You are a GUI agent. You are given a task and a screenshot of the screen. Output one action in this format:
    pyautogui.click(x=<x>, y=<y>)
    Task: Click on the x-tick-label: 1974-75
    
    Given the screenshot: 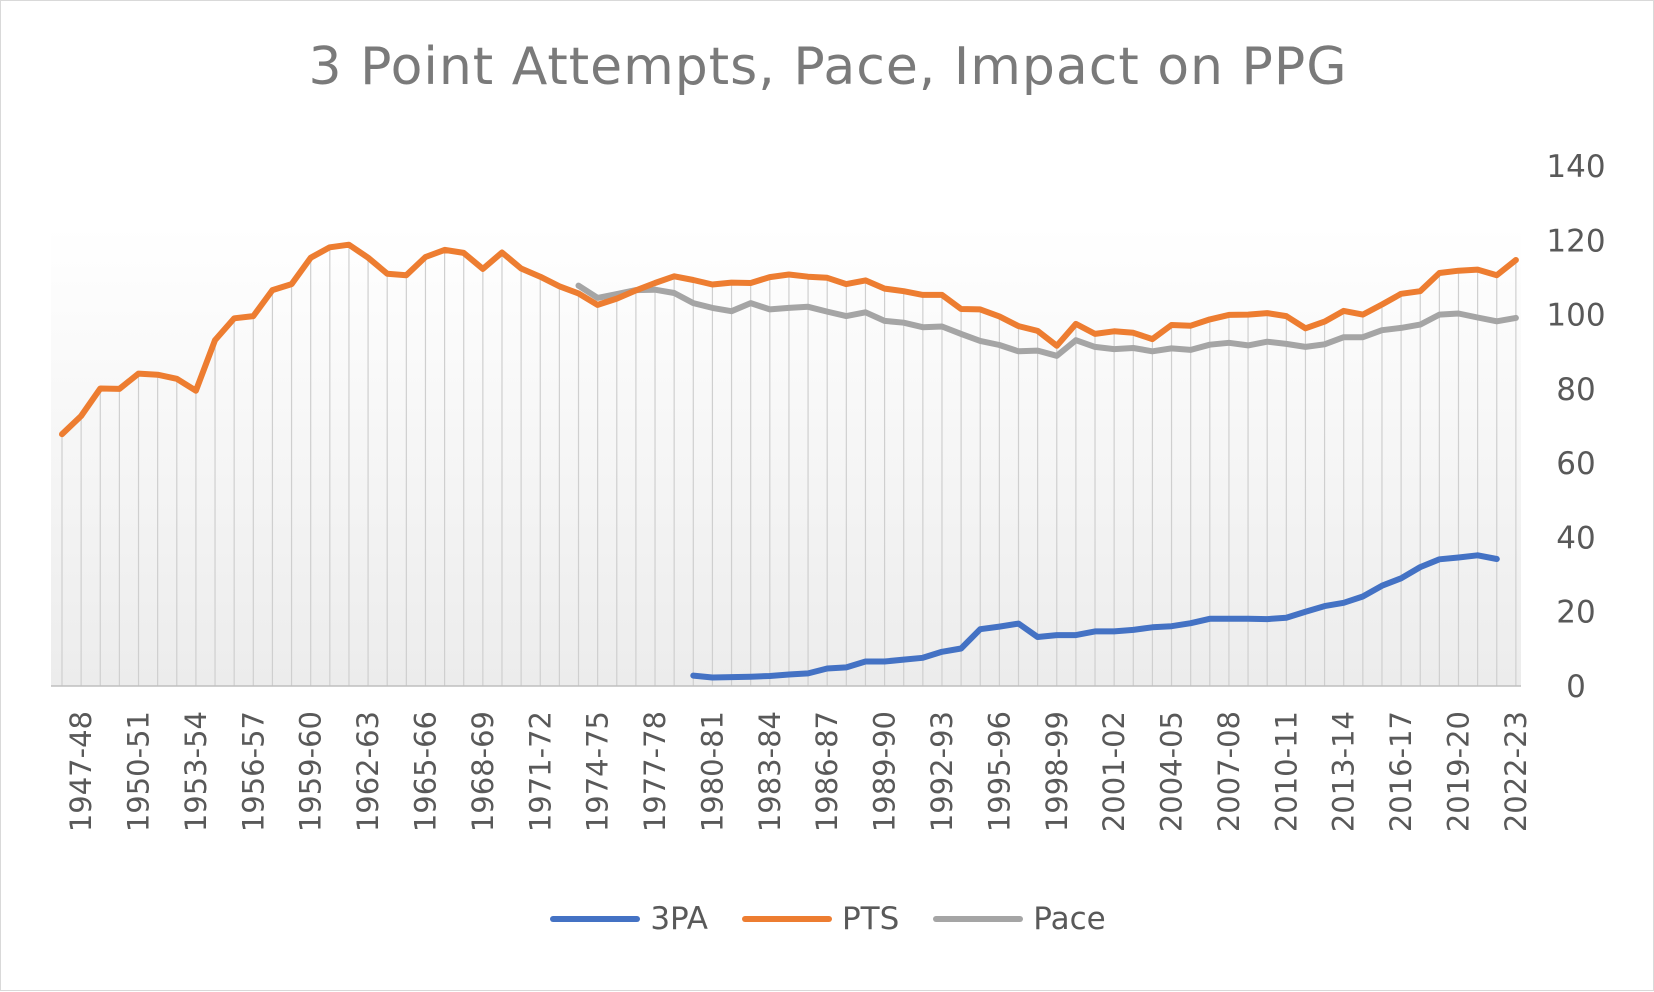 What is the action you would take?
    pyautogui.click(x=598, y=771)
    